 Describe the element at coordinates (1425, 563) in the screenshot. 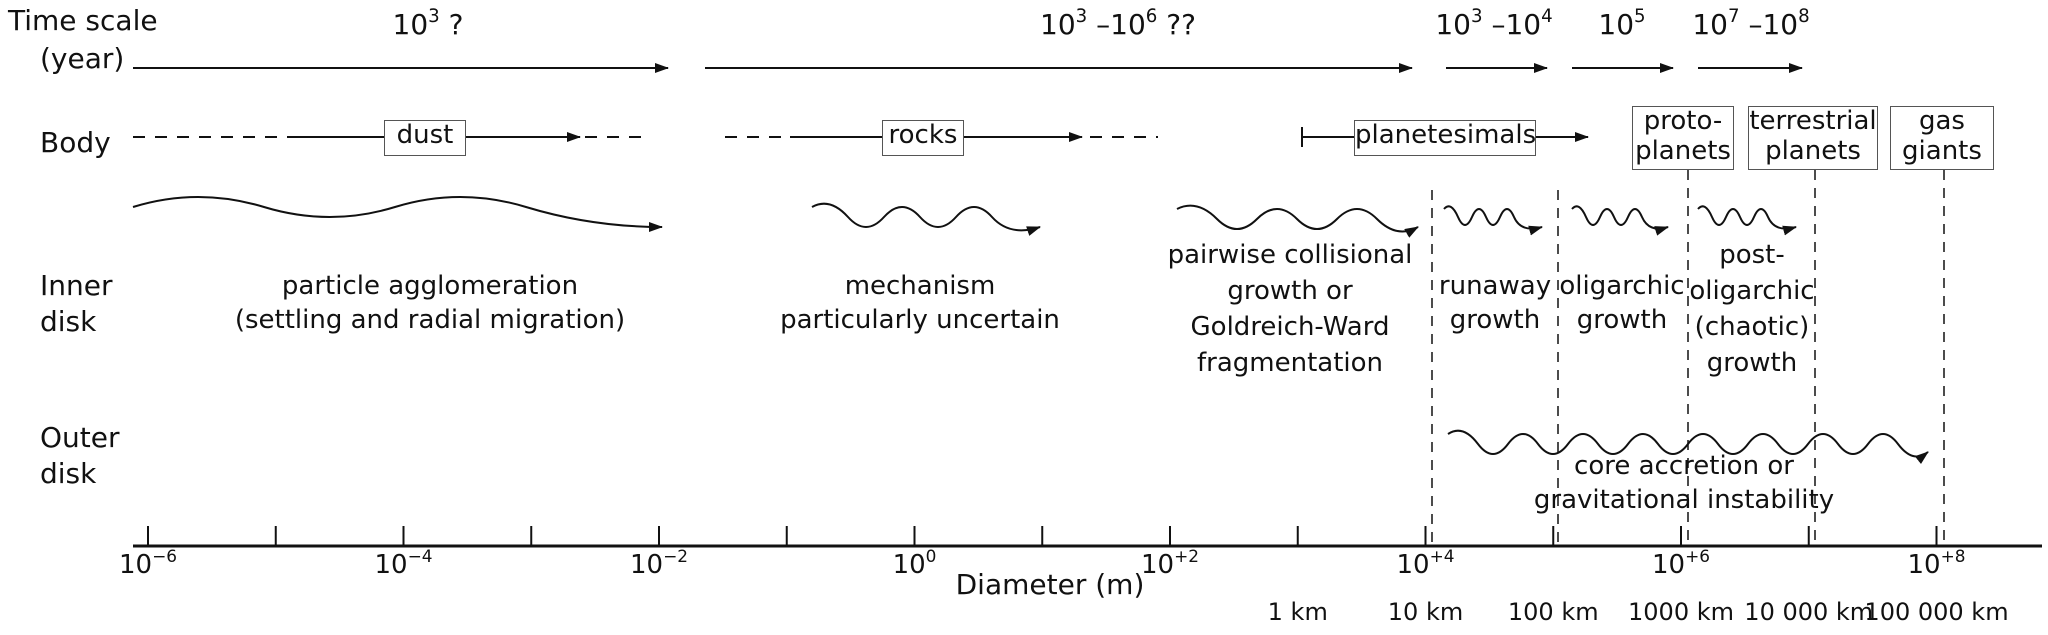

I see `axis-tick-label: 10+4` at that location.